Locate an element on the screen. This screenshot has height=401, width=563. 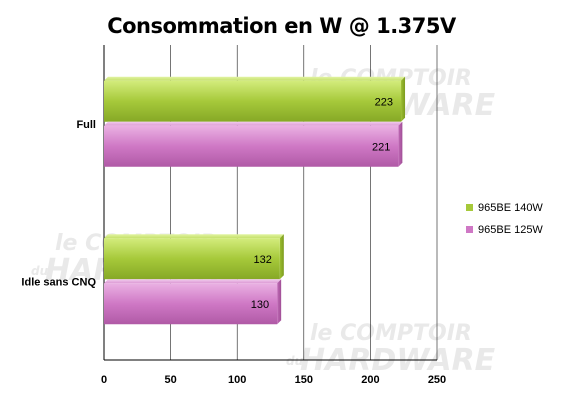
category-label: Full is located at coordinates (86, 125).